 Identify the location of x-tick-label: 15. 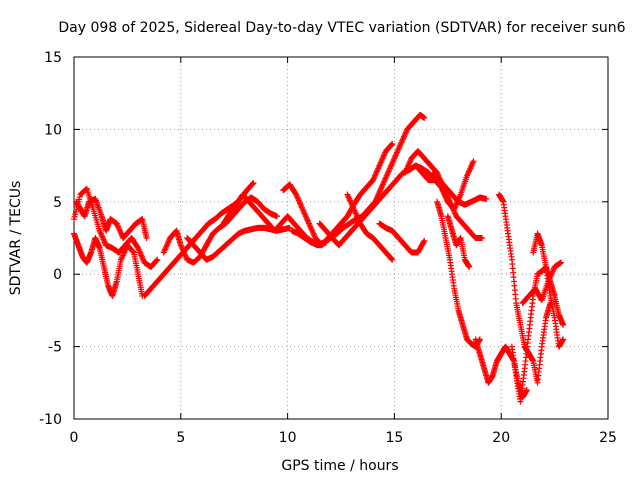
(394, 438).